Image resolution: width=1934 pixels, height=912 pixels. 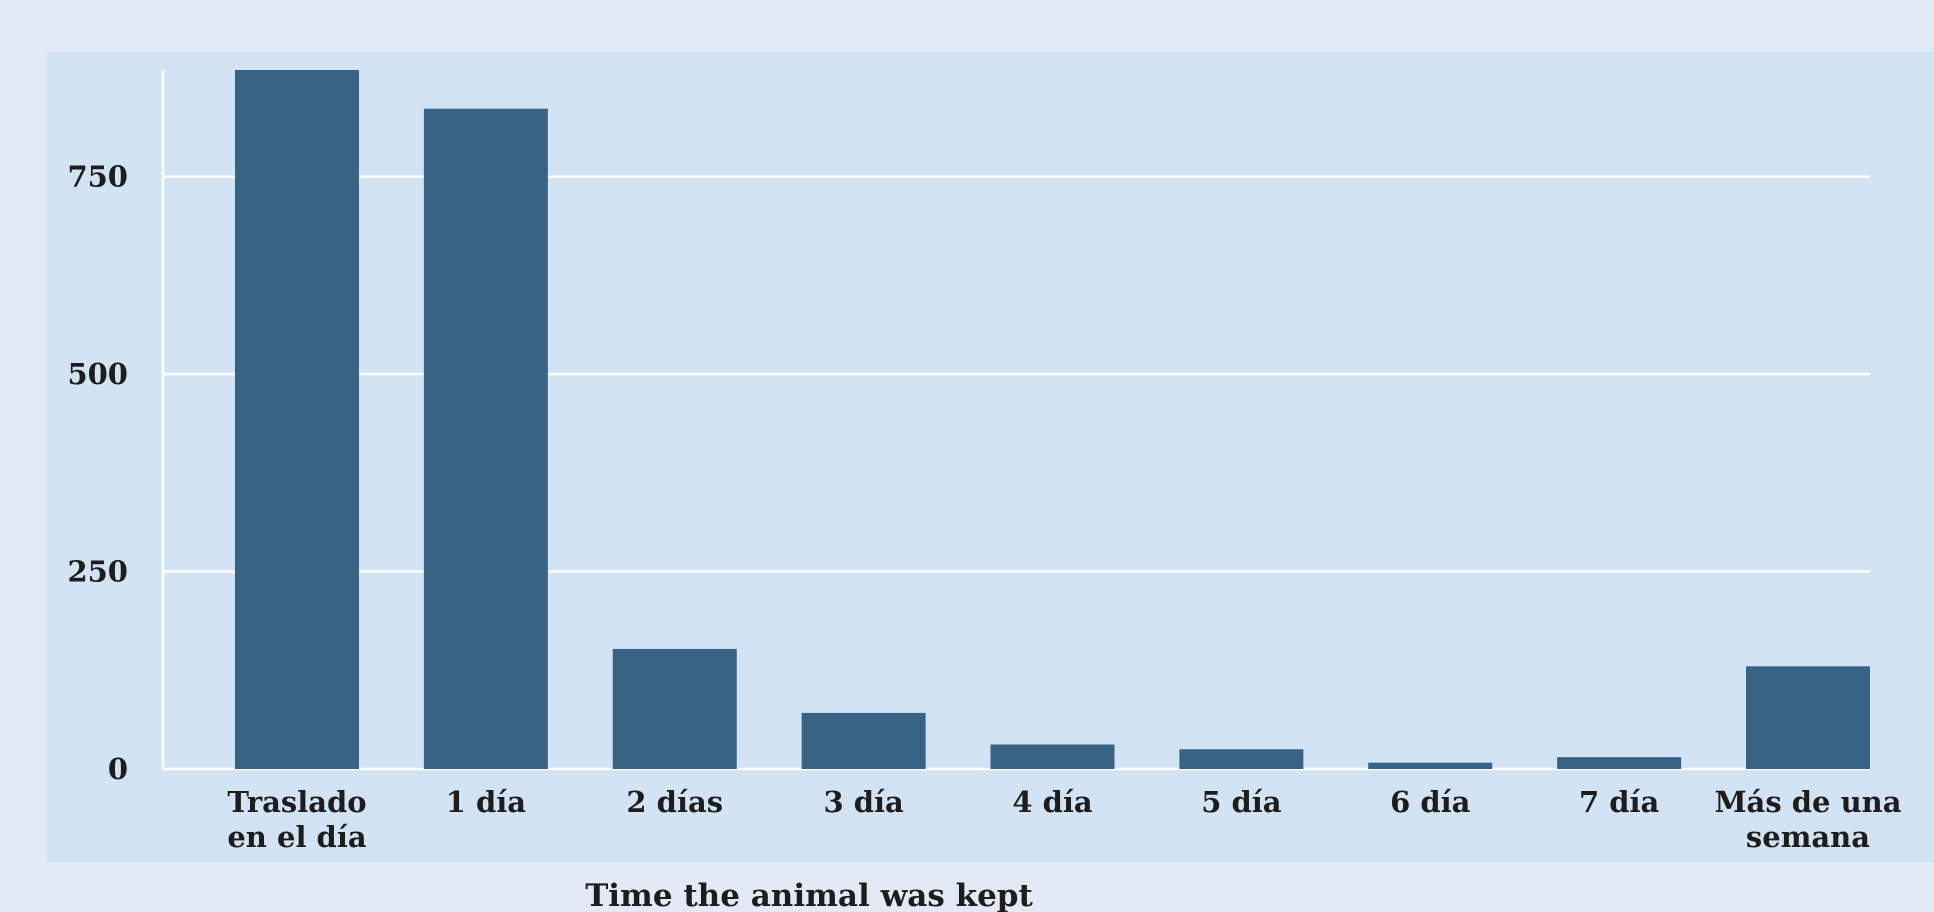 What do you see at coordinates (809, 895) in the screenshot?
I see `x-axis-label: Time the animal was kept` at bounding box center [809, 895].